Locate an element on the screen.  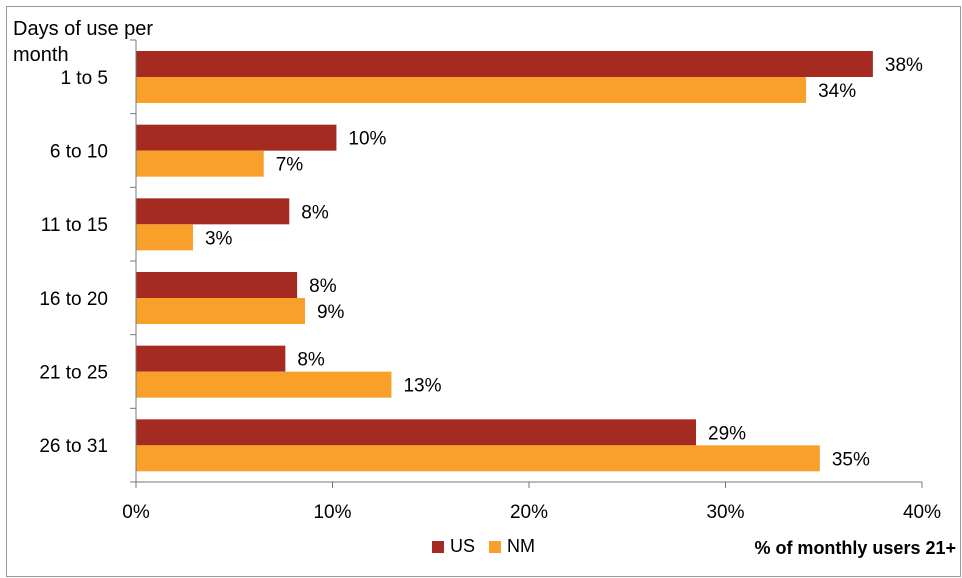
legend-label-us: US is located at coordinates (463, 546).